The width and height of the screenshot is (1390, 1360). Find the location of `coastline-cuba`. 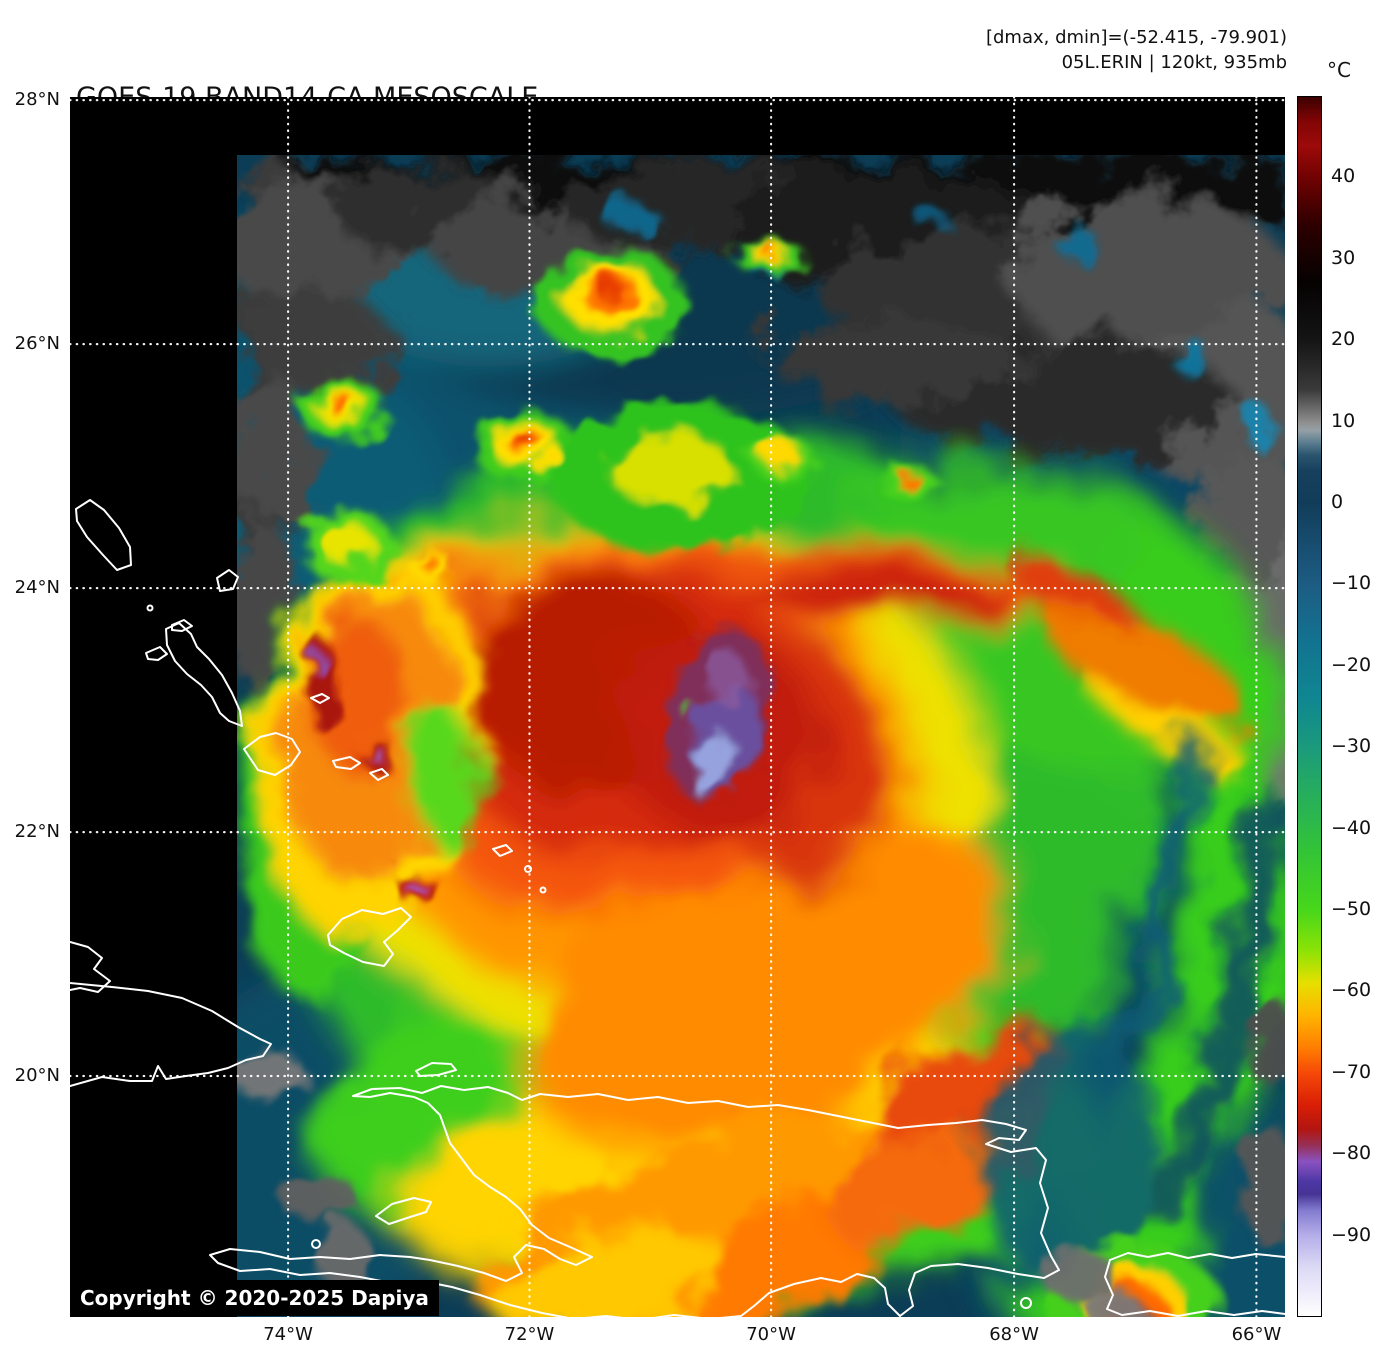

coastline-cuba is located at coordinates (171, 1014).